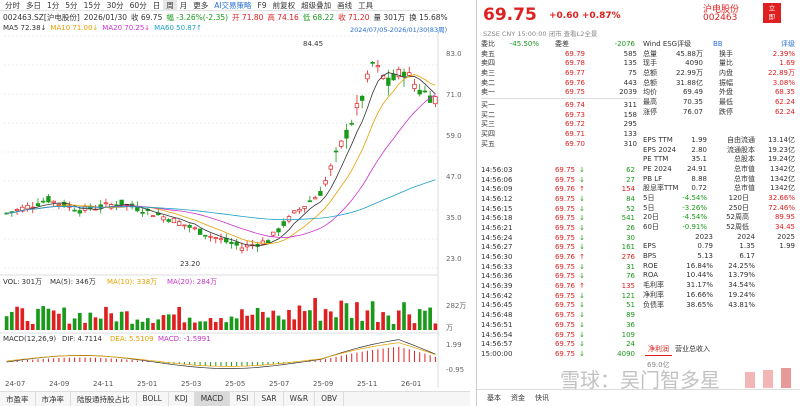 This screenshot has width=800, height=406. Describe the element at coordinates (561, 180) in the screenshot. I see `tick-row: 14:56:06 69.75 ↓ 27` at that location.